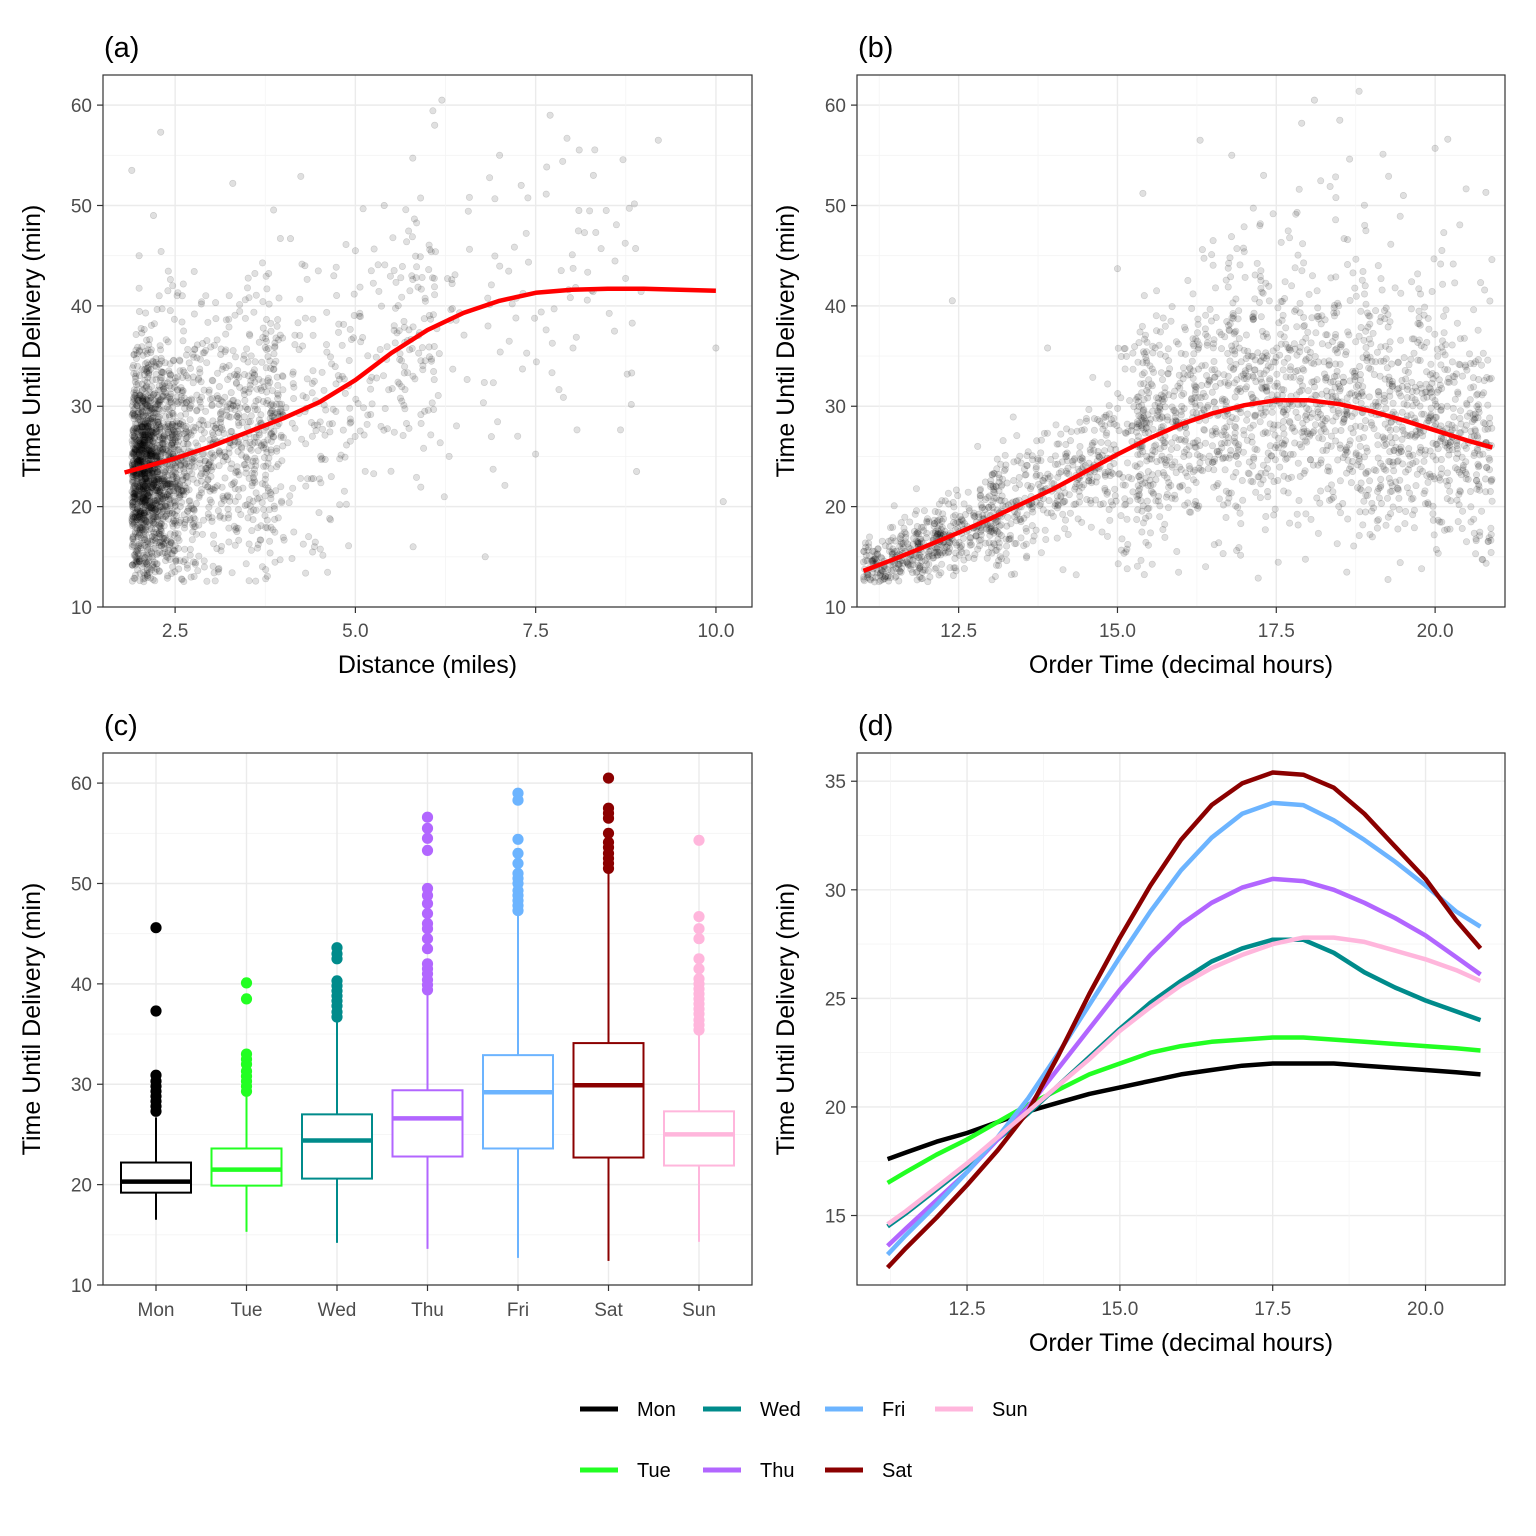 This screenshot has width=1536, height=1536. I want to click on y-axis-title: Time Until Delivery (min), so click(32, 341).